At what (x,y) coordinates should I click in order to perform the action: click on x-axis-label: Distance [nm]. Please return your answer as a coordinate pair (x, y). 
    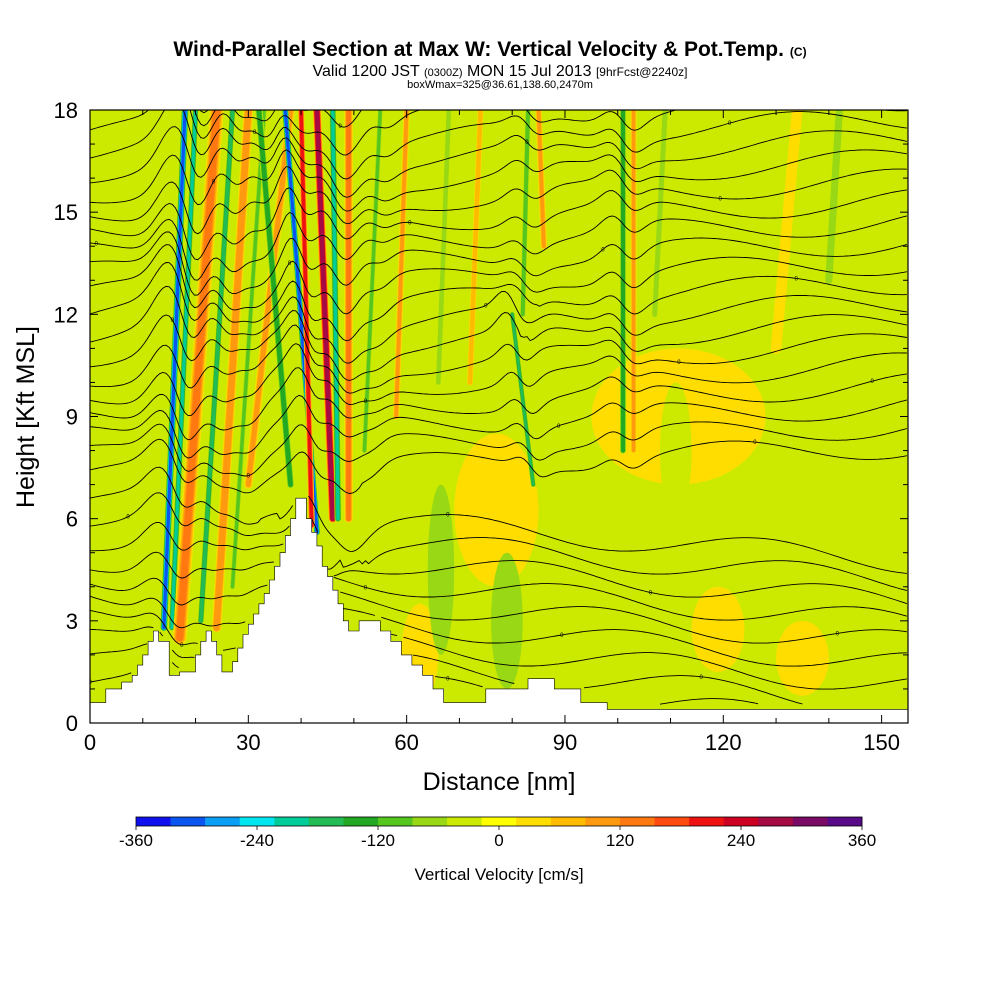
    Looking at the image, I should click on (499, 782).